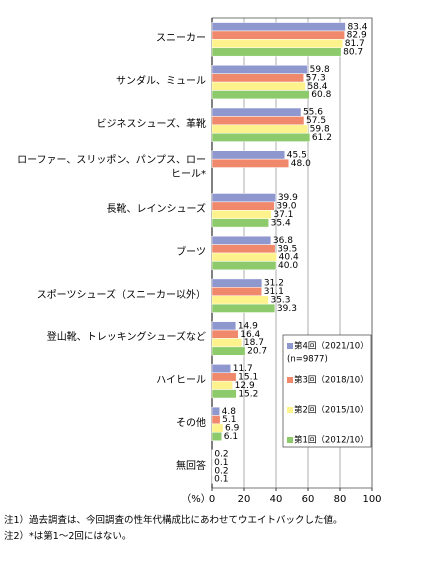 Image resolution: width=442 pixels, height=561 pixels. Describe the element at coordinates (245, 386) in the screenshot. I see `value-label: 12.9` at that location.